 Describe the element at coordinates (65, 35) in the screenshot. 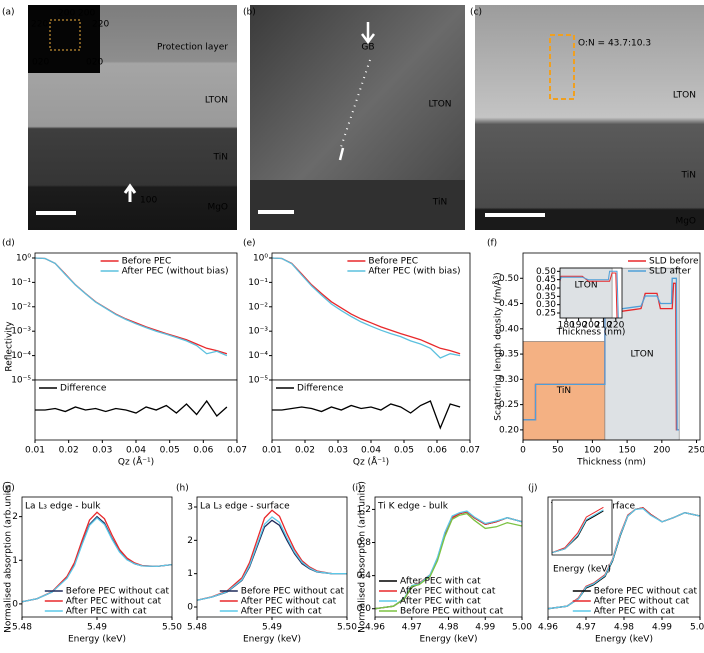

I see `inset-box` at that location.